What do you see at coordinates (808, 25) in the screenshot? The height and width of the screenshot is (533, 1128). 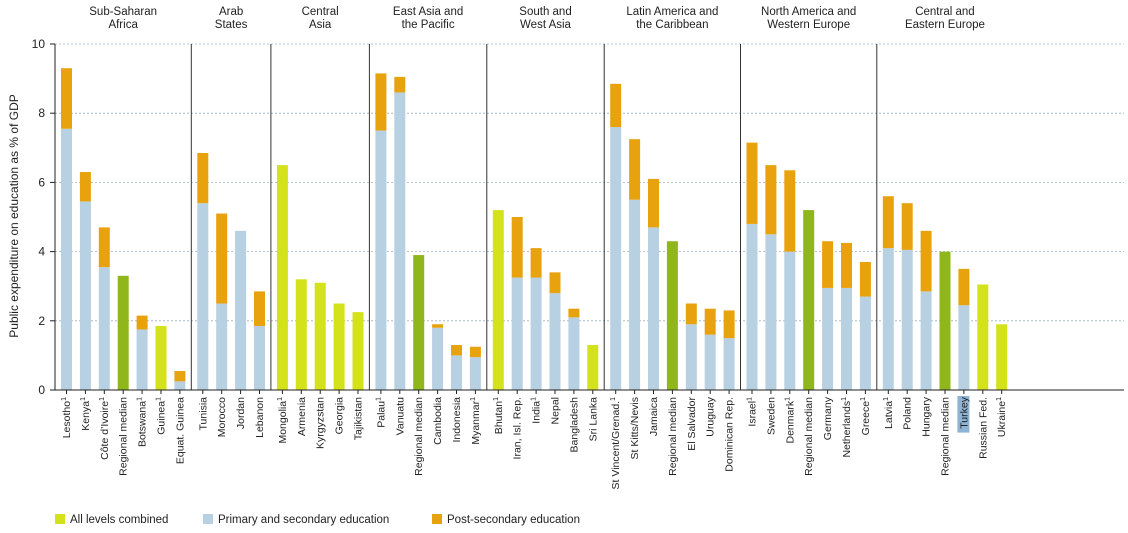 I see `region-title: Western Europe` at bounding box center [808, 25].